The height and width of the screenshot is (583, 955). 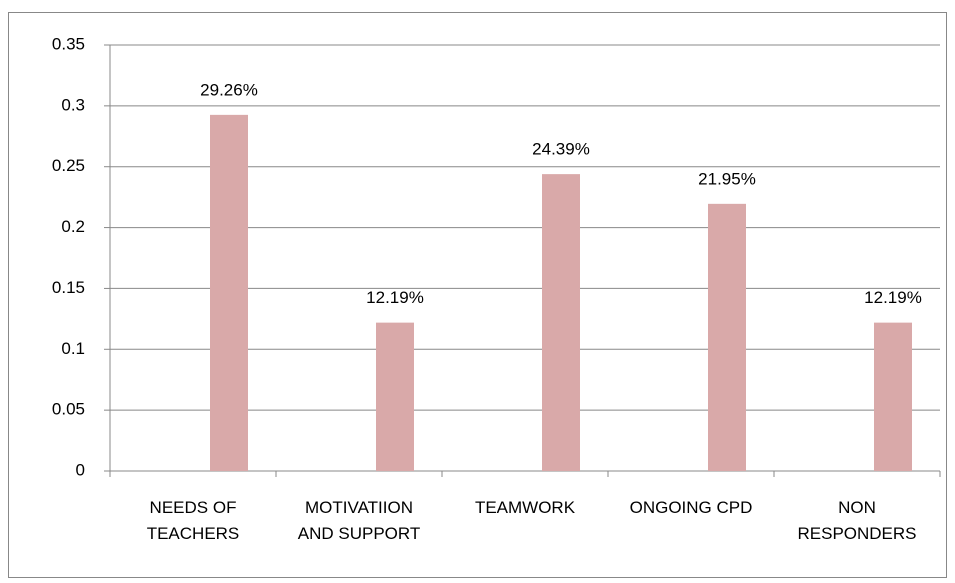 What do you see at coordinates (68, 409) in the screenshot?
I see `y-tick-label: 0.05` at bounding box center [68, 409].